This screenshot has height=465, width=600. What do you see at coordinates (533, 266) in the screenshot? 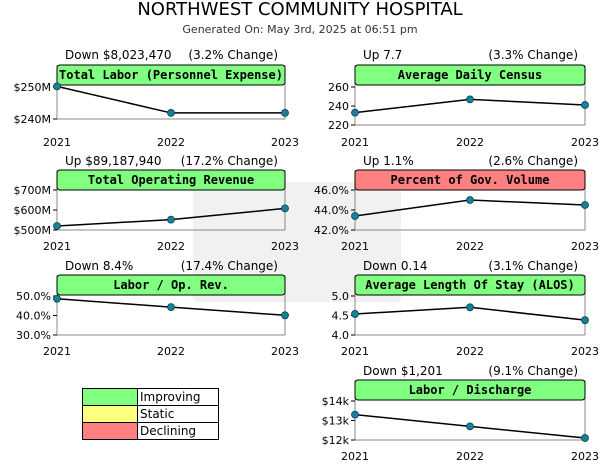
I see `change-percent: (3.1% Change)` at bounding box center [533, 266].